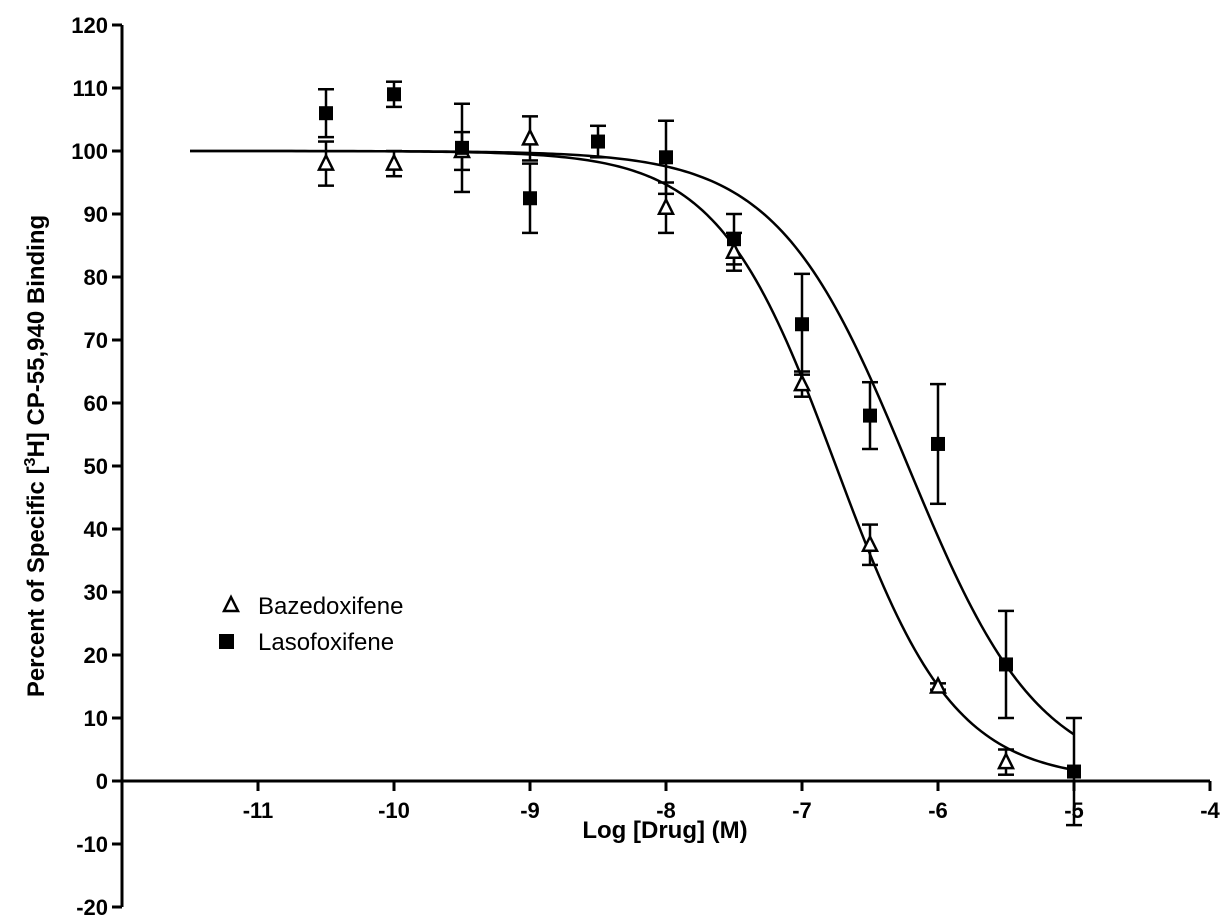 The height and width of the screenshot is (917, 1225). What do you see at coordinates (96, 277) in the screenshot?
I see `y-tick-label: 80` at bounding box center [96, 277].